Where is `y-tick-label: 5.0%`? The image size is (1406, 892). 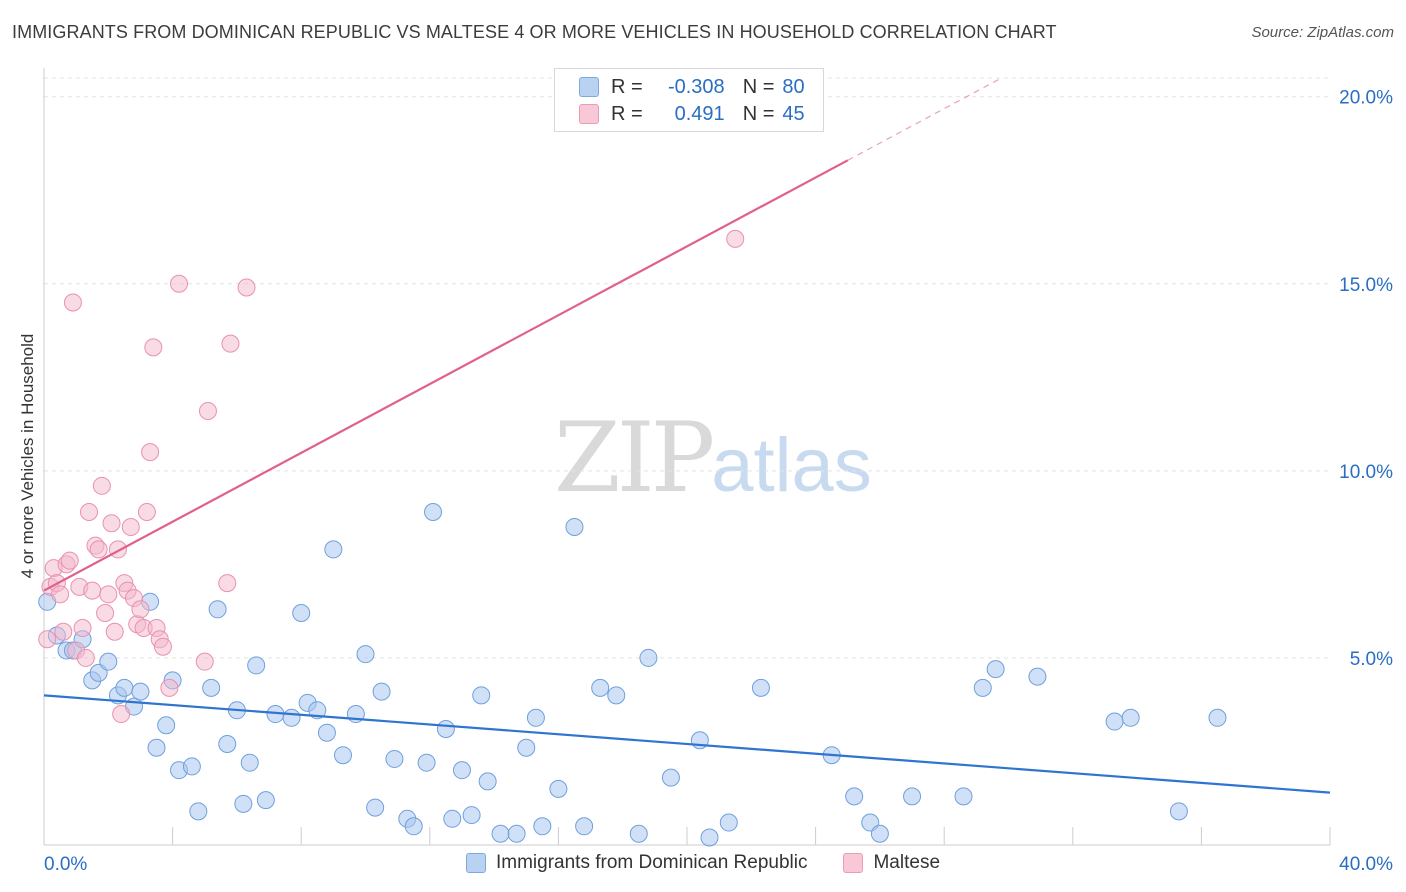
y-tick-label: 5.0% is located at coordinates (1371, 659).